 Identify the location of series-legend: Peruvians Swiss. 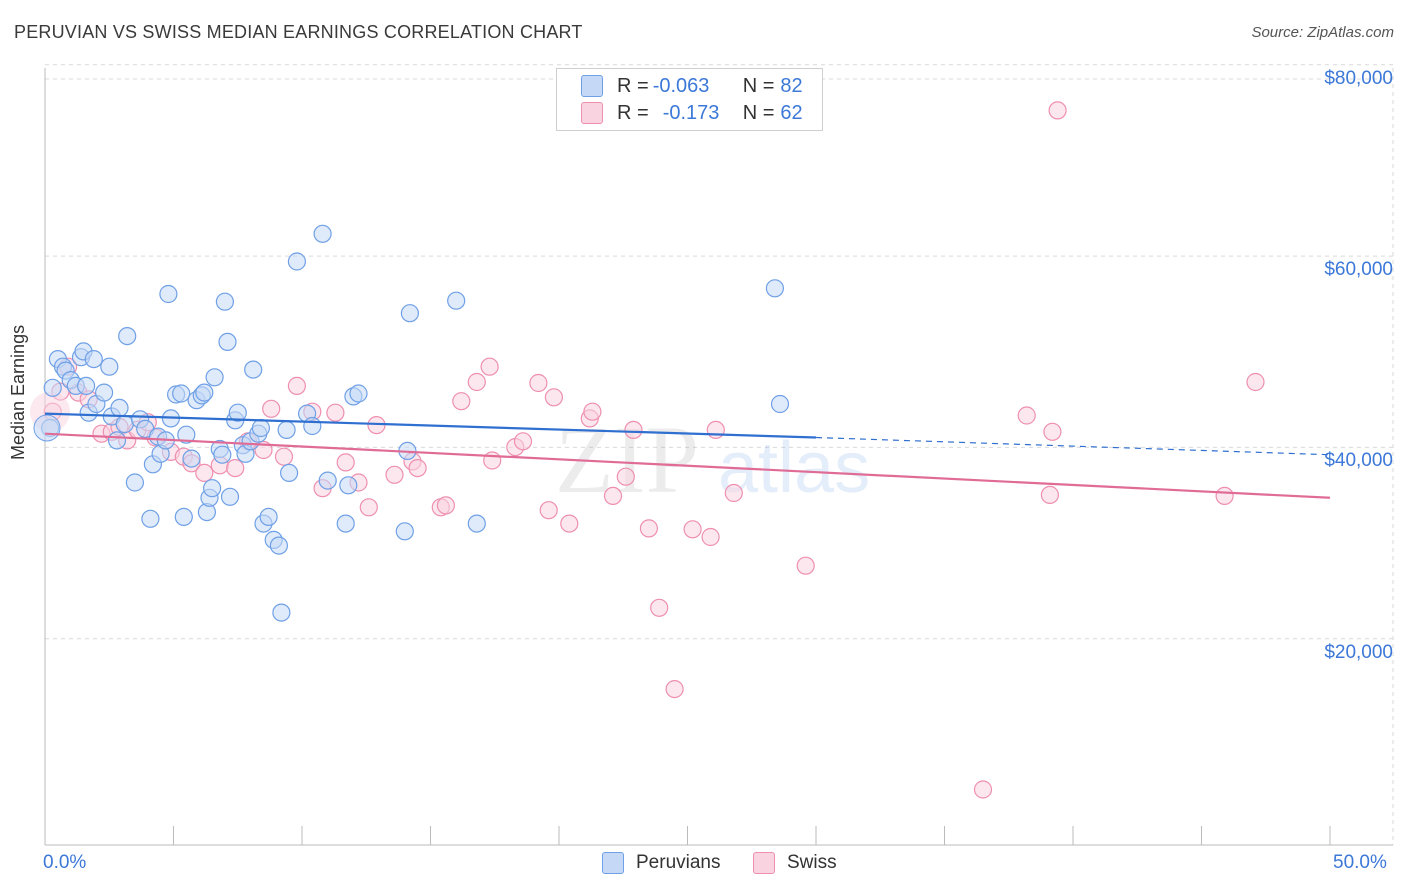
(703, 865).